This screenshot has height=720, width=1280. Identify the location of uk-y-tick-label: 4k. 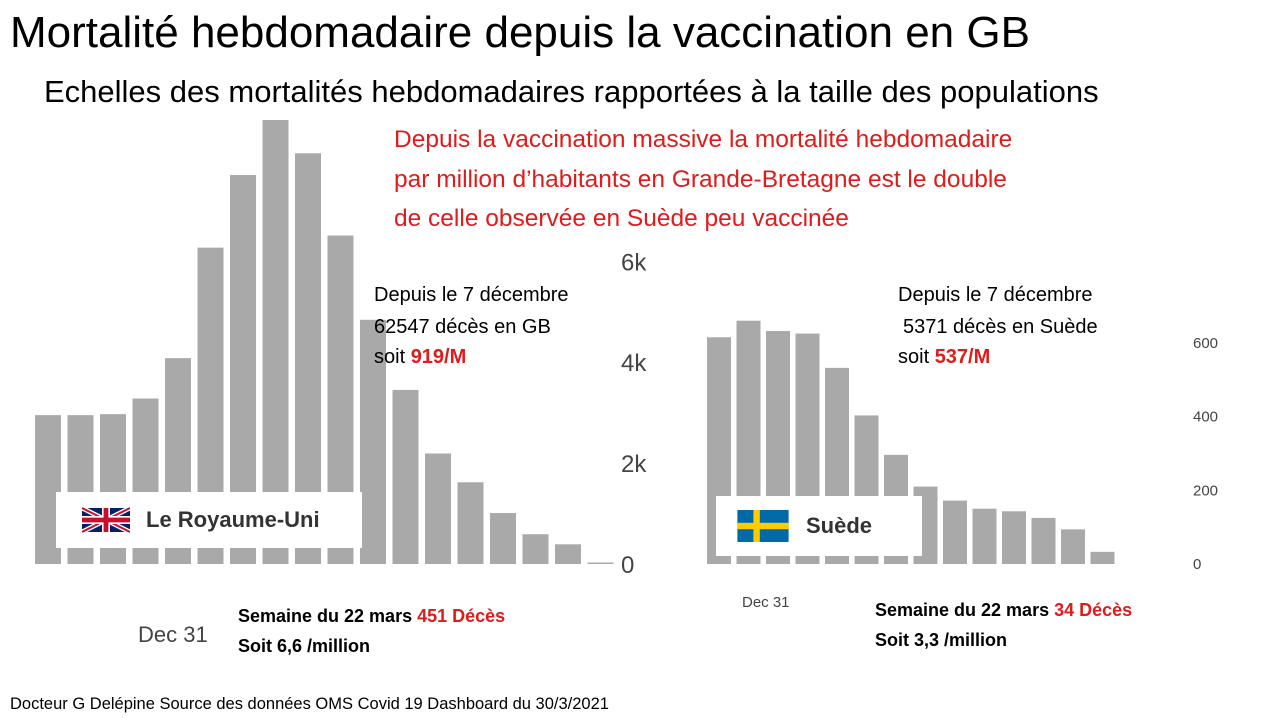
(634, 363).